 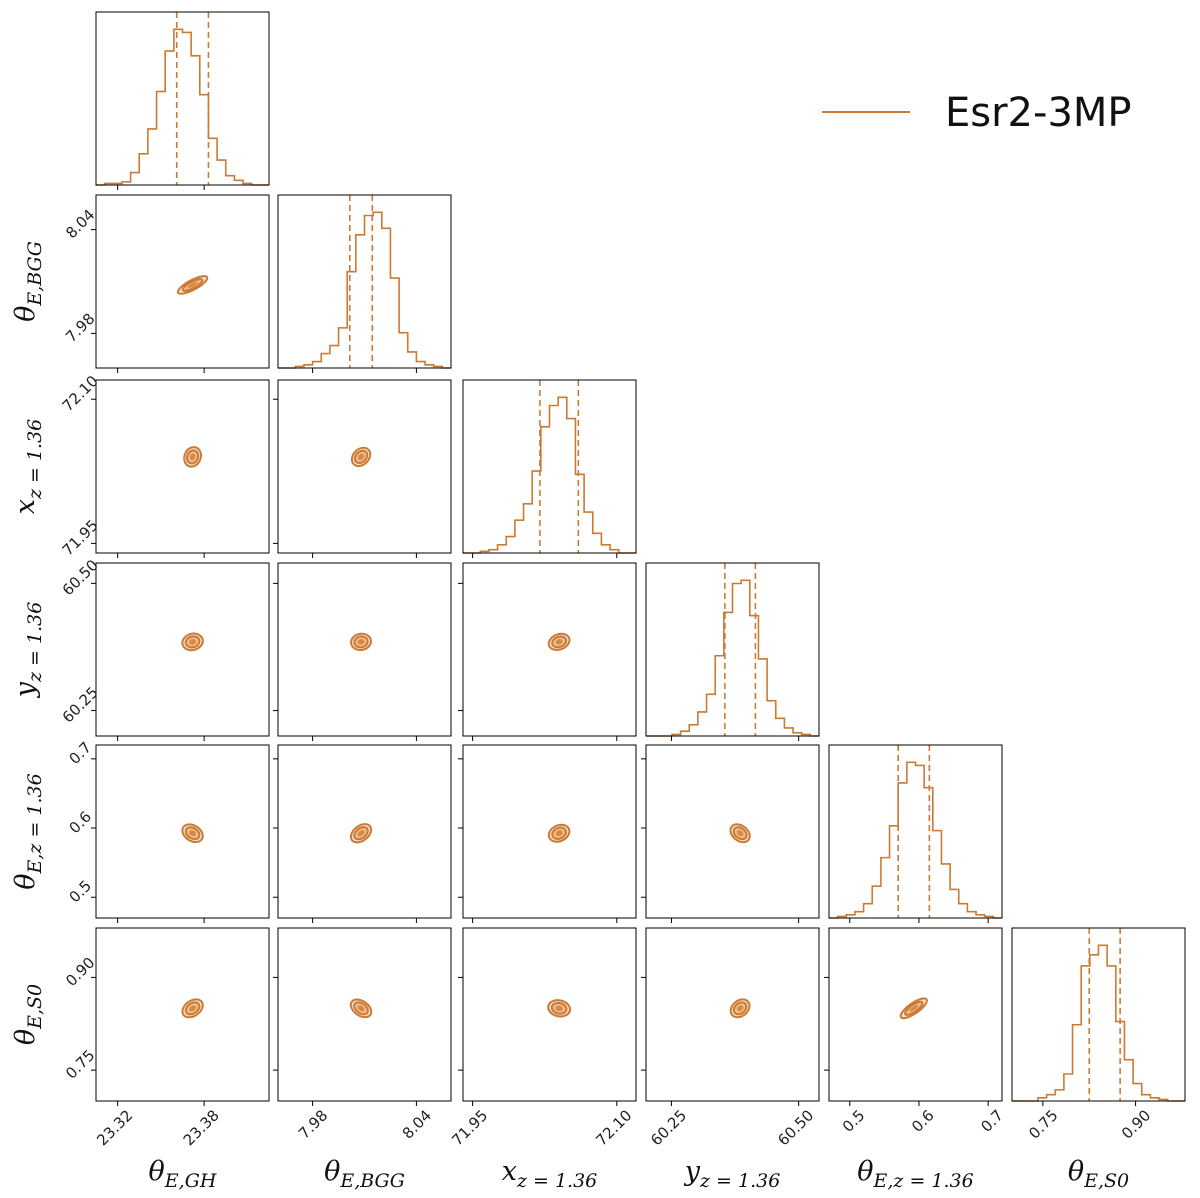 What do you see at coordinates (201, 1127) in the screenshot?
I see `xtick-label-theta_E_GH-1: 23.38` at bounding box center [201, 1127].